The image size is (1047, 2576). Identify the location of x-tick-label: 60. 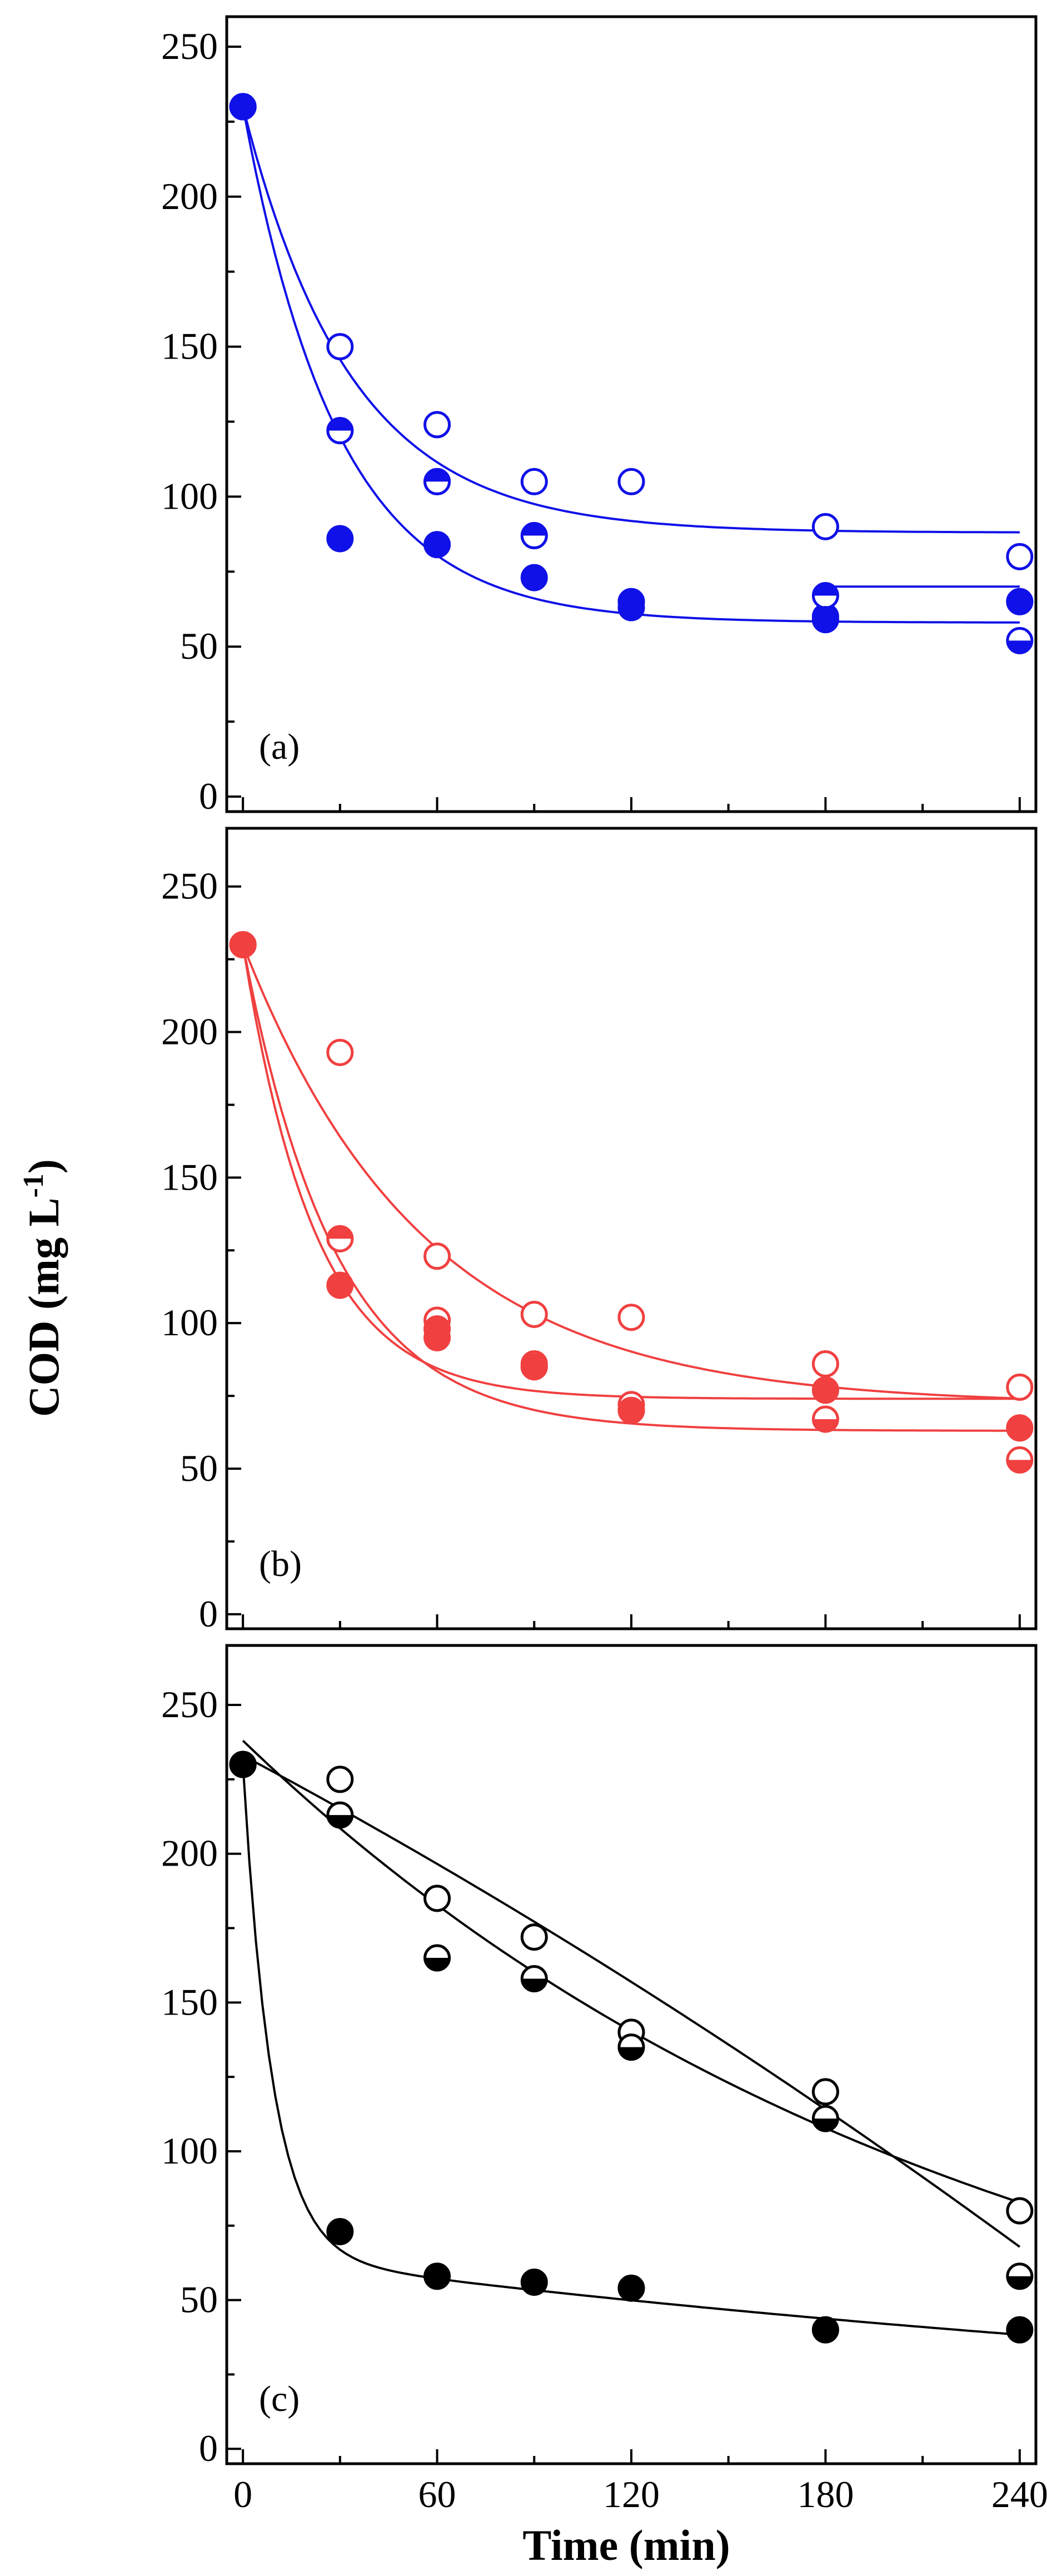
(437, 2494).